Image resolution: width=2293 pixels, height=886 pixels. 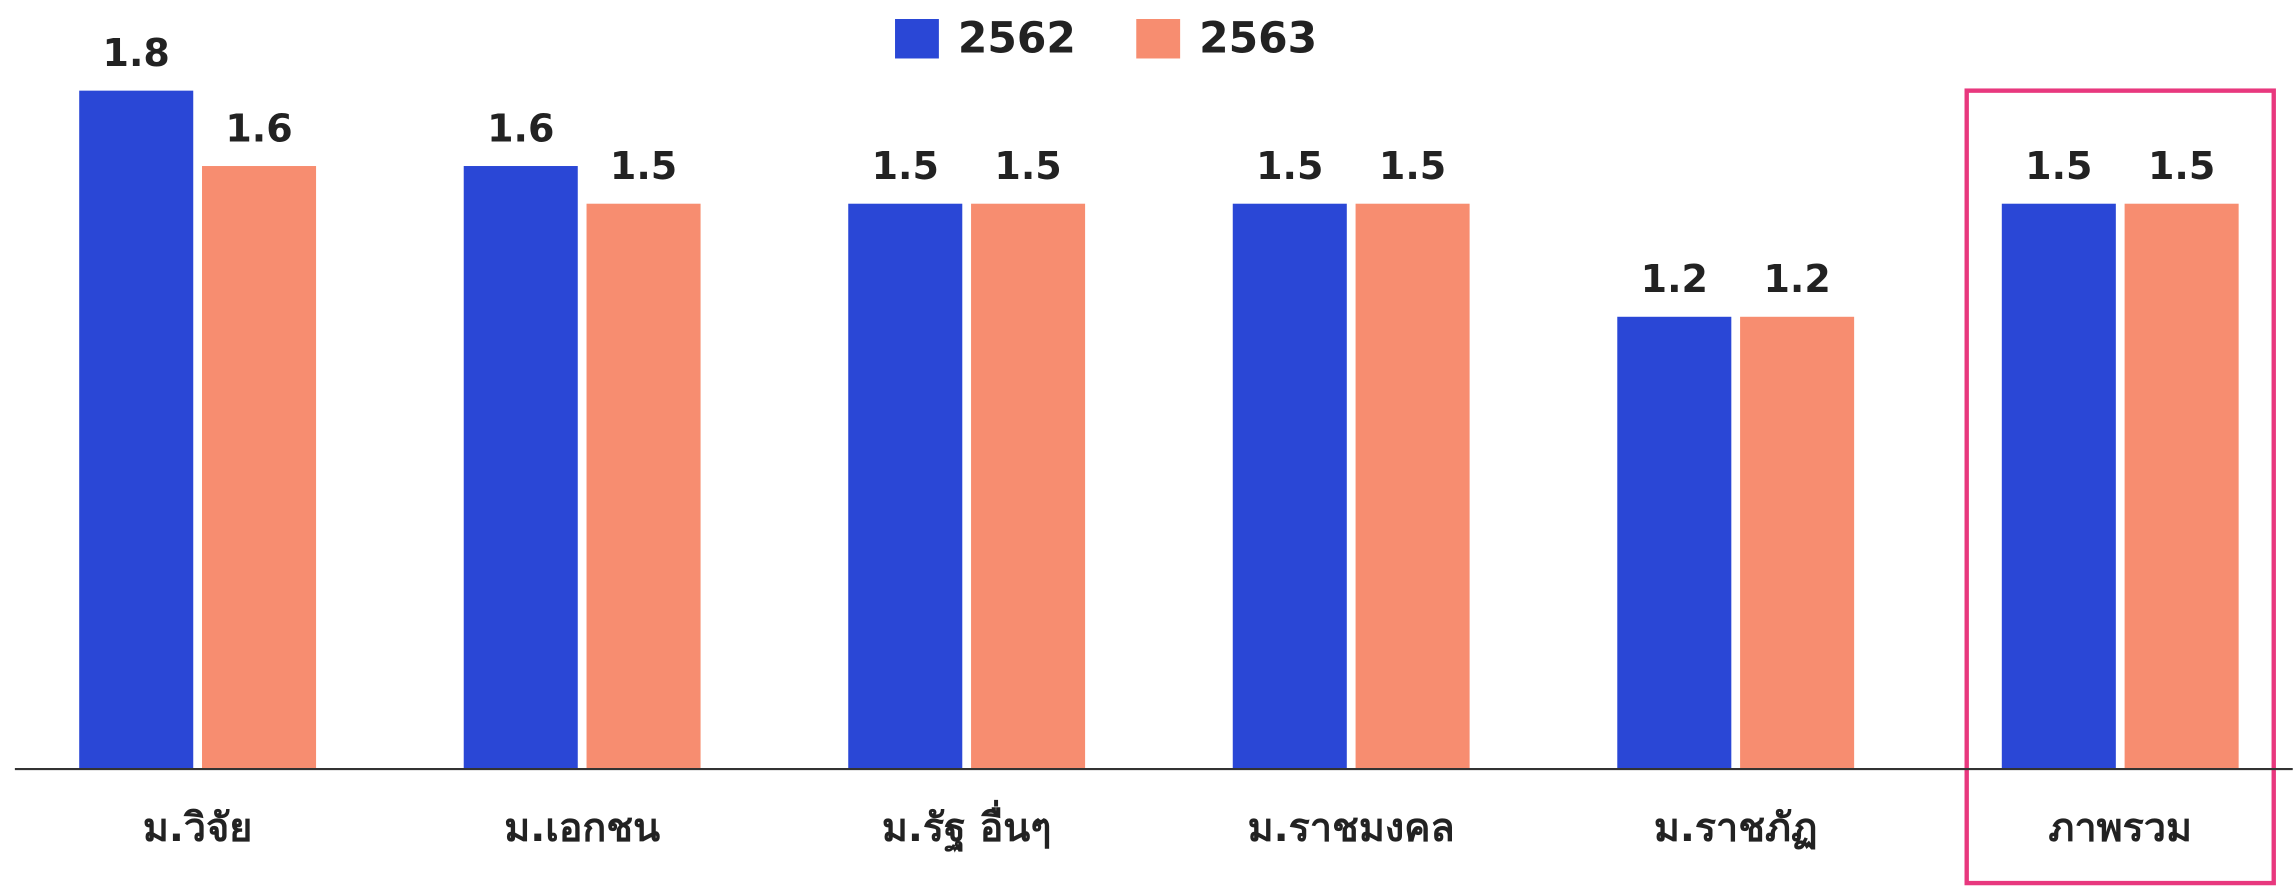 What do you see at coordinates (1258, 37) in the screenshot?
I see `legend-label: 2563` at bounding box center [1258, 37].